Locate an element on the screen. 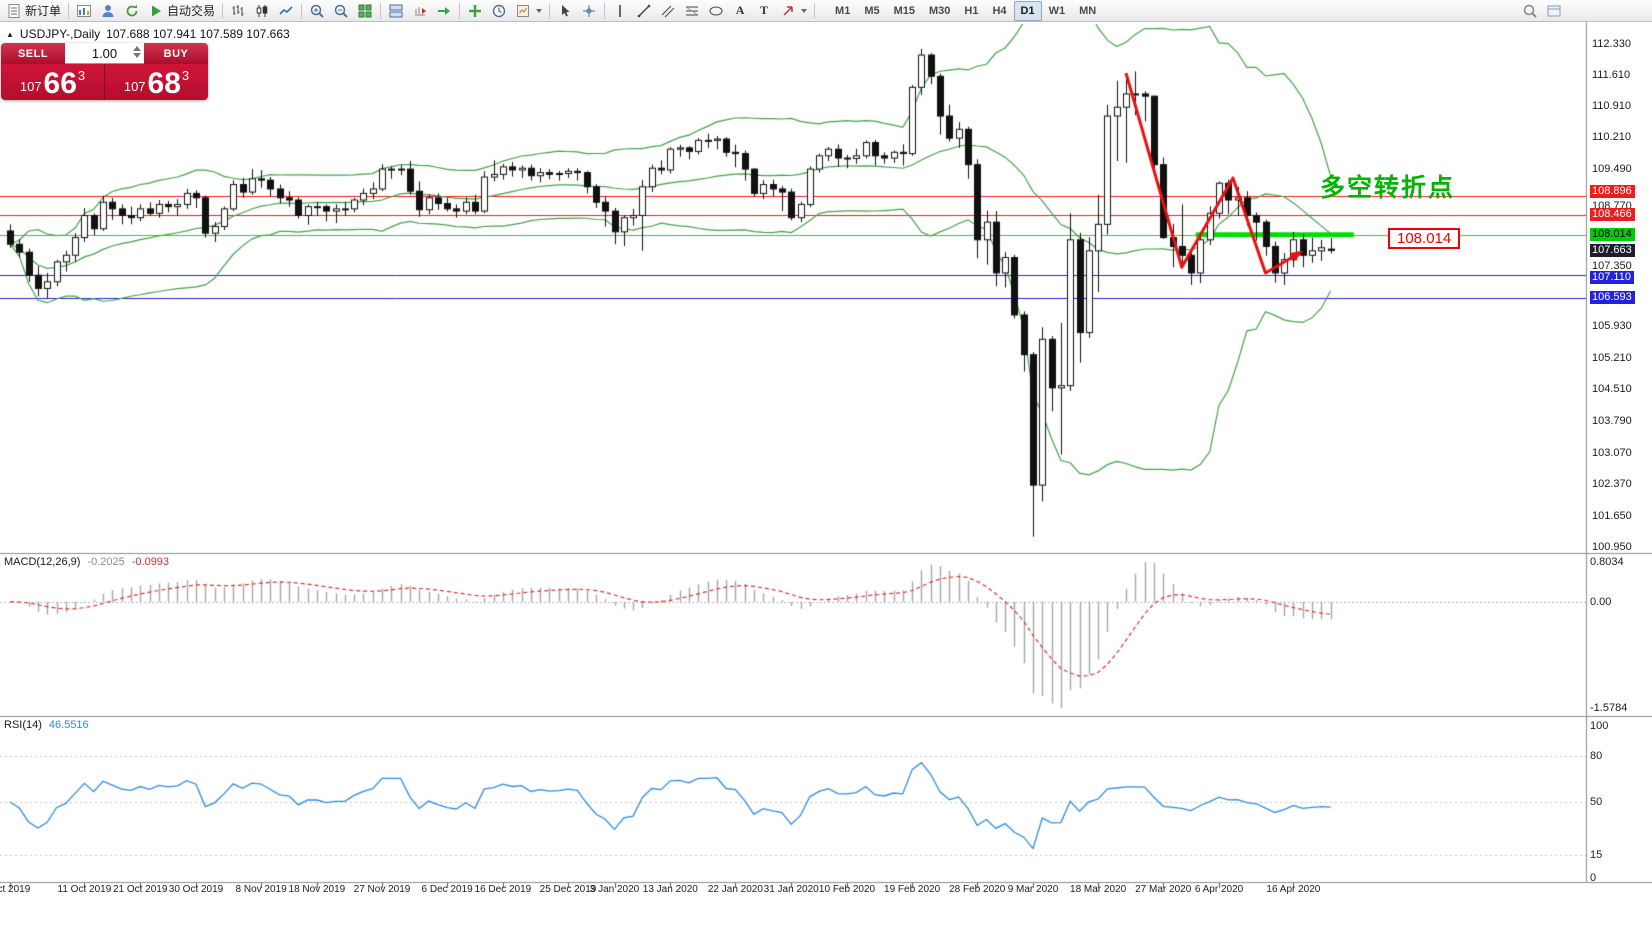 This screenshot has width=1652, height=947. search-button is located at coordinates (1530, 11).